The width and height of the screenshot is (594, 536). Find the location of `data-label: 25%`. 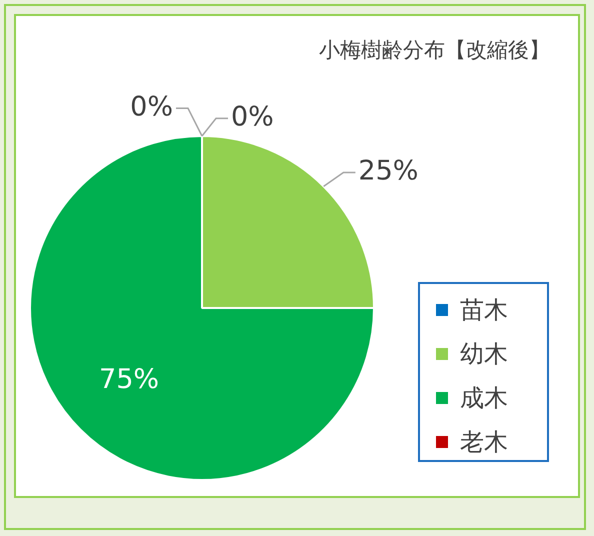

data-label: 25% is located at coordinates (388, 171).